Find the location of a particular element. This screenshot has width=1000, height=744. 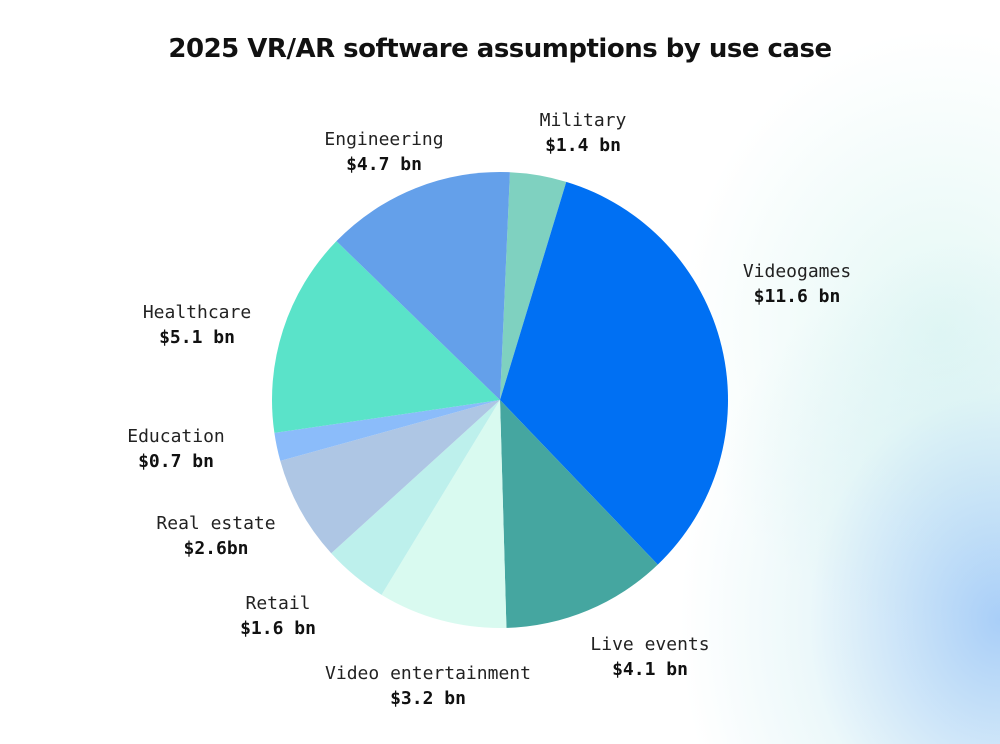

label-military: Military $1.4 bn is located at coordinates (583, 133).